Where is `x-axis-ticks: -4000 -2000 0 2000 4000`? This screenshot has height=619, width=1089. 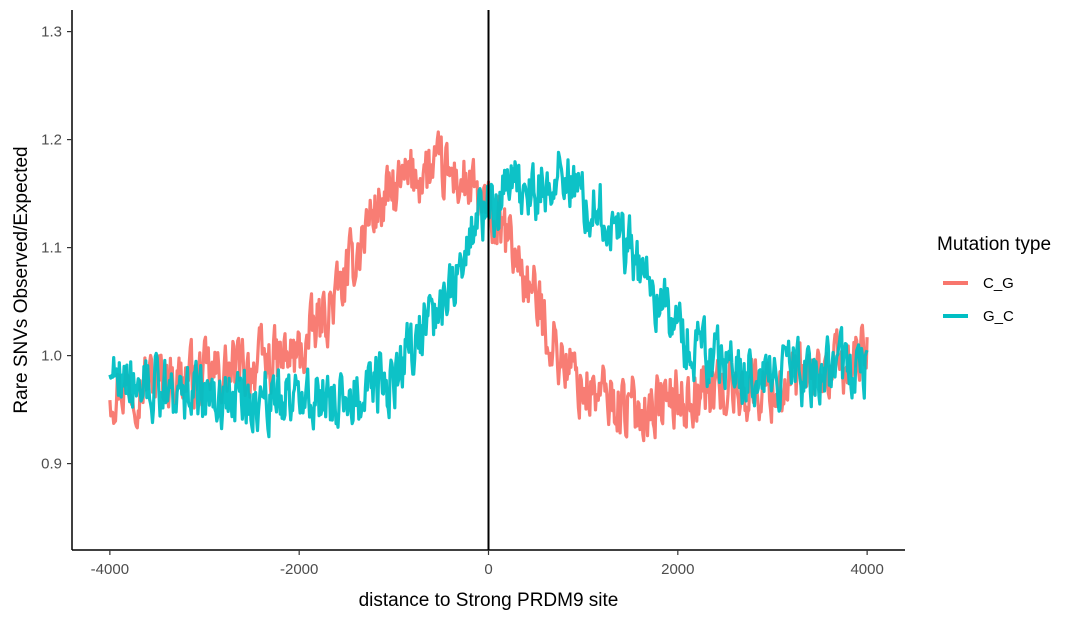
x-axis-ticks: -4000 -2000 0 2000 4000 is located at coordinates (487, 564).